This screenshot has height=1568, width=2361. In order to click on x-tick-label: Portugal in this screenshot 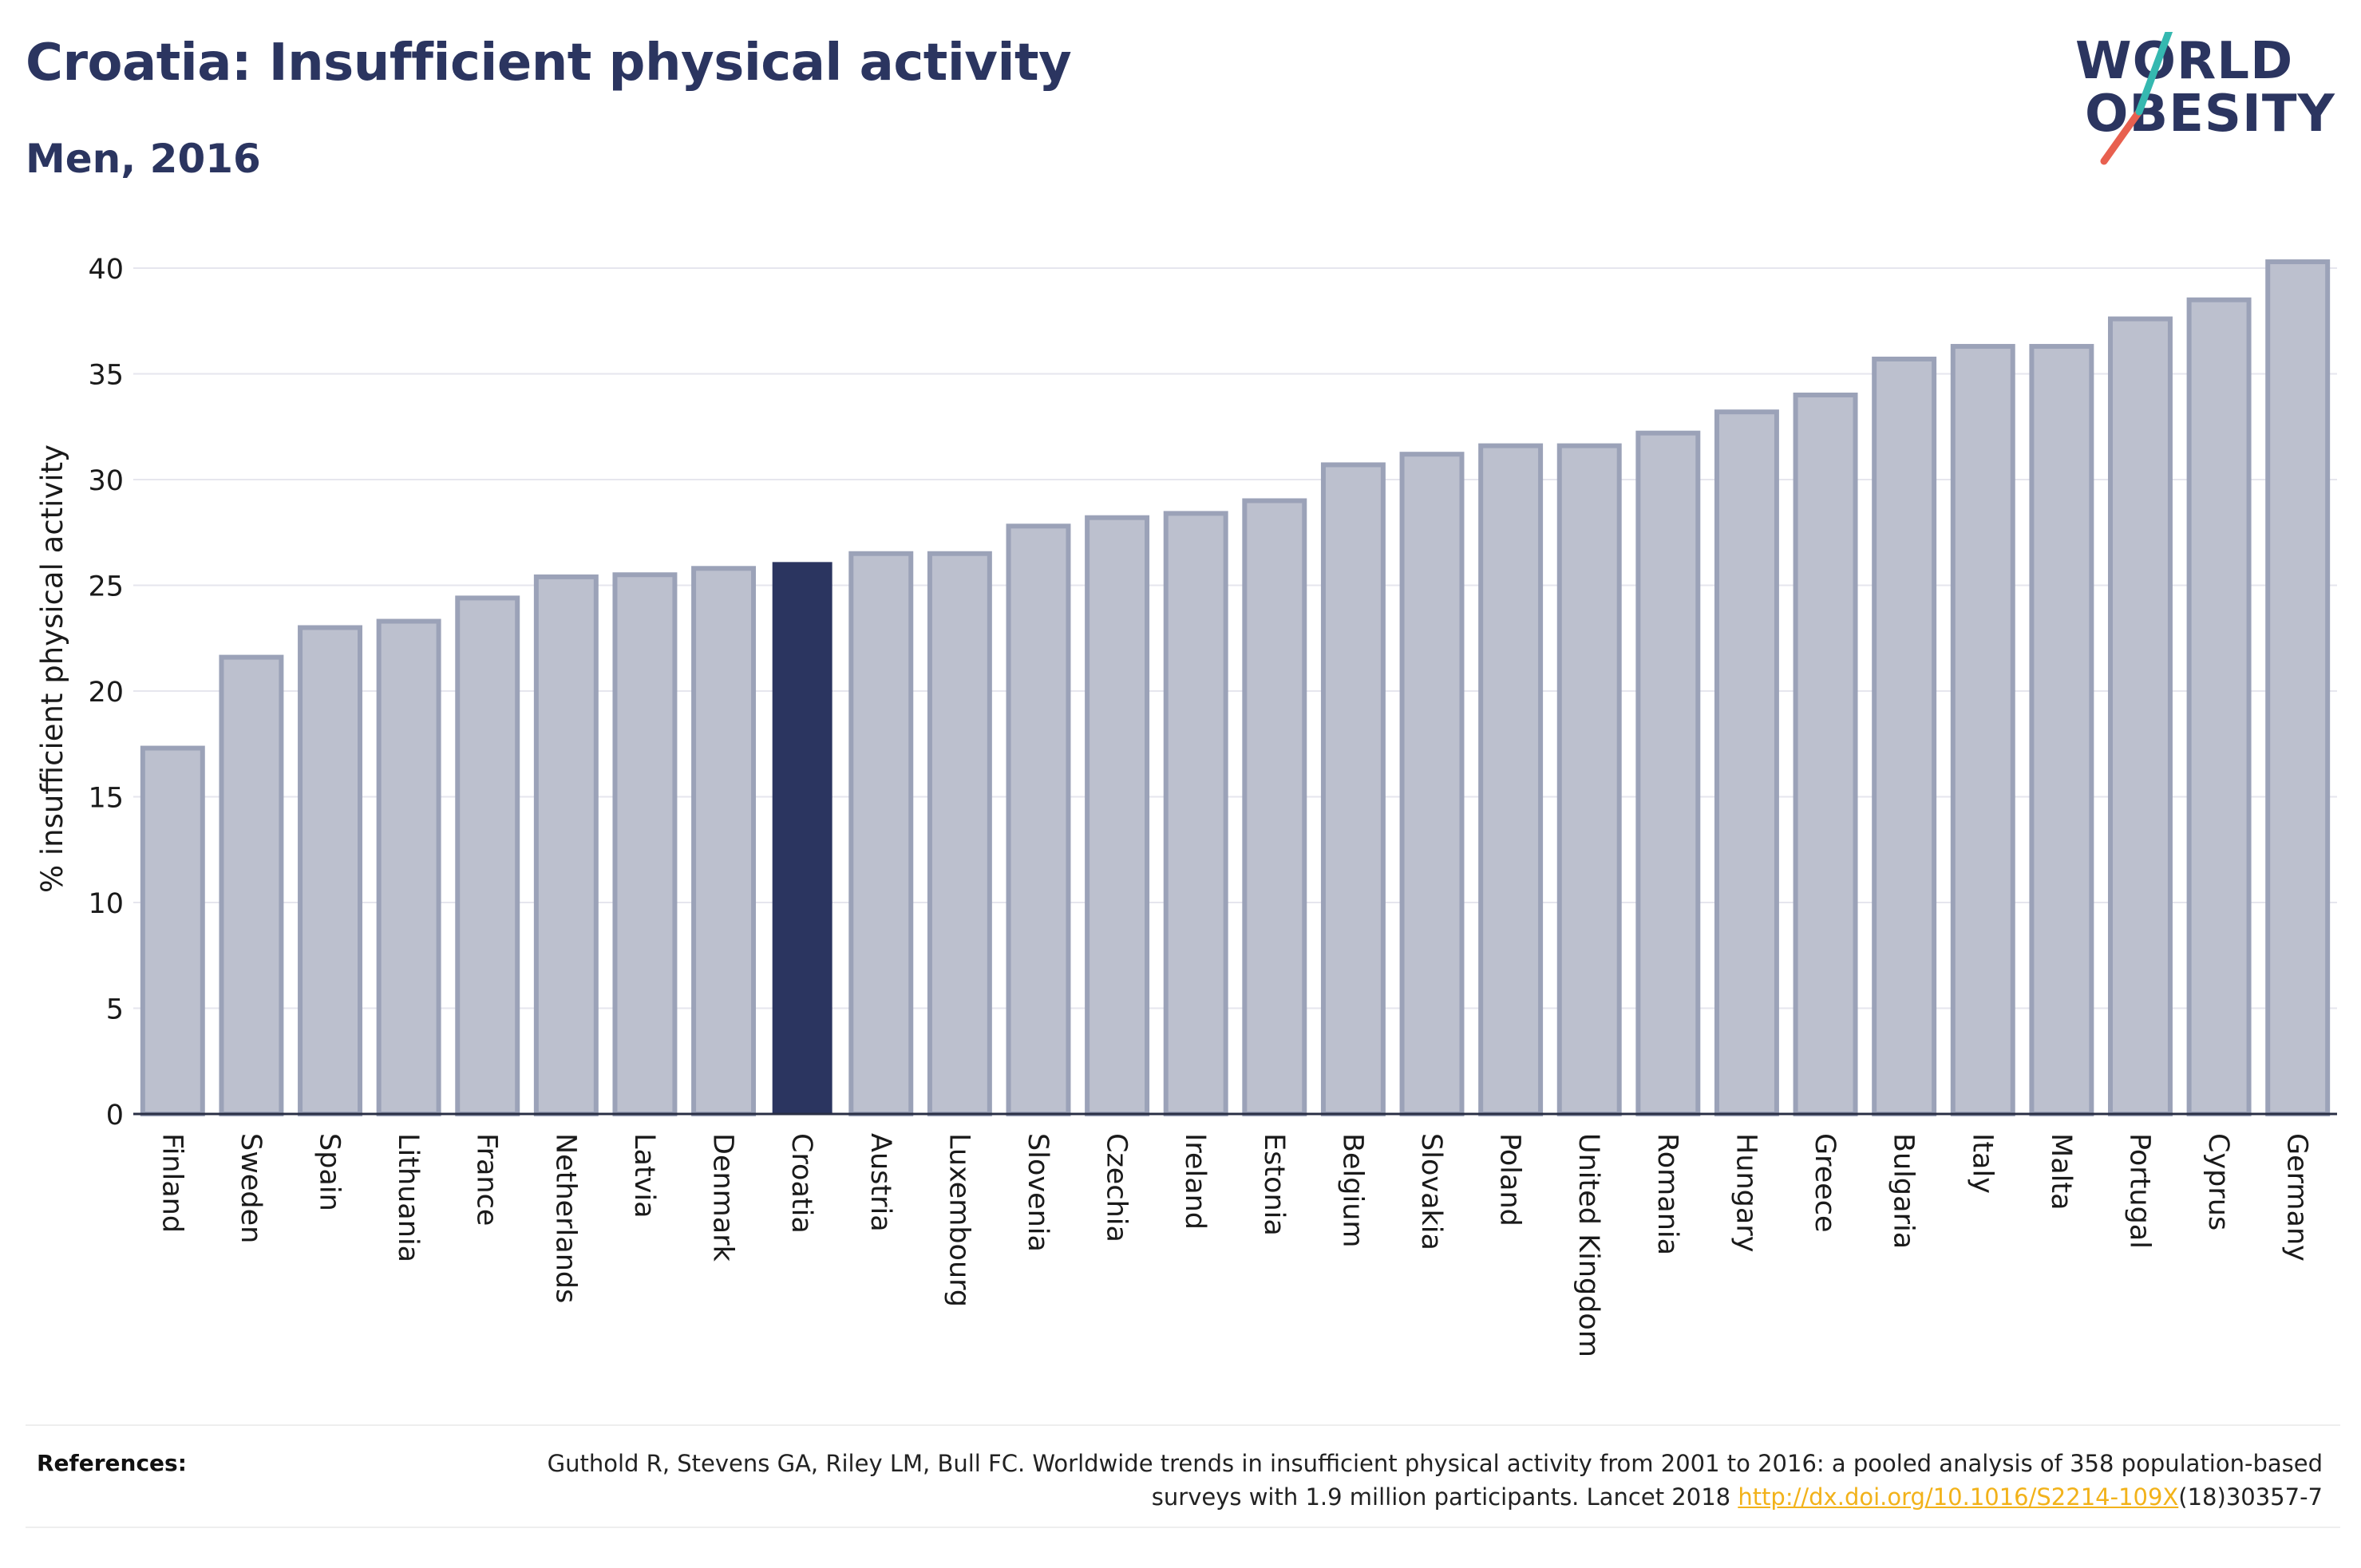, I will do `click(2139, 1191)`.